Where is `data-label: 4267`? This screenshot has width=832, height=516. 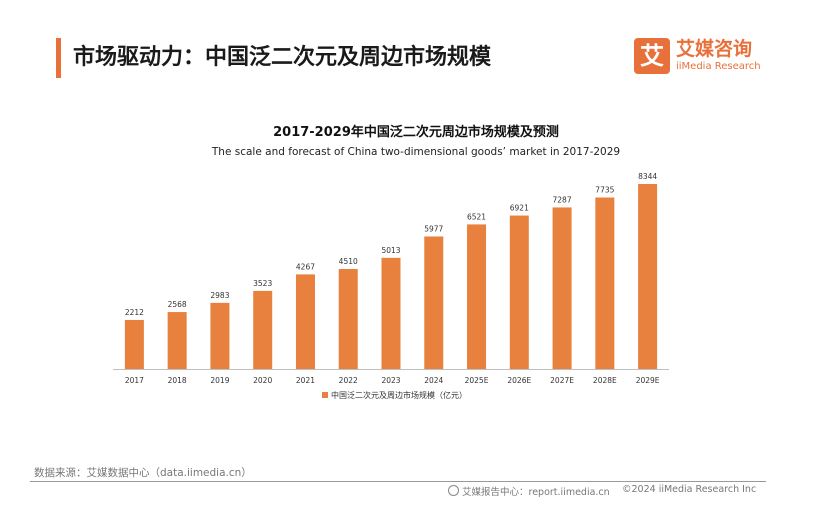
data-label: 4267 is located at coordinates (305, 266).